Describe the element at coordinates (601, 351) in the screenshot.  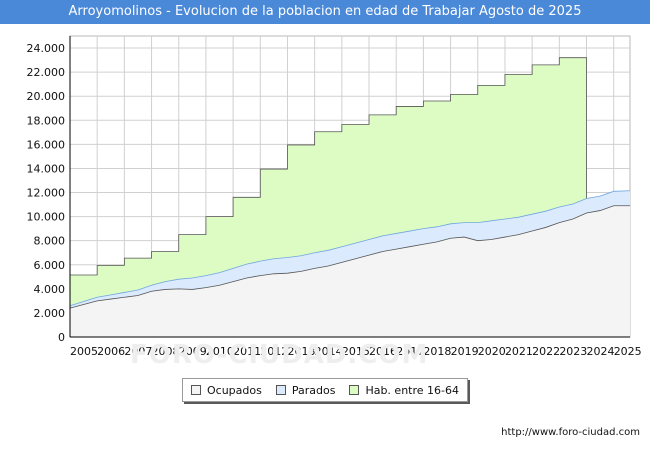
I see `x-tick-label: 2024` at that location.